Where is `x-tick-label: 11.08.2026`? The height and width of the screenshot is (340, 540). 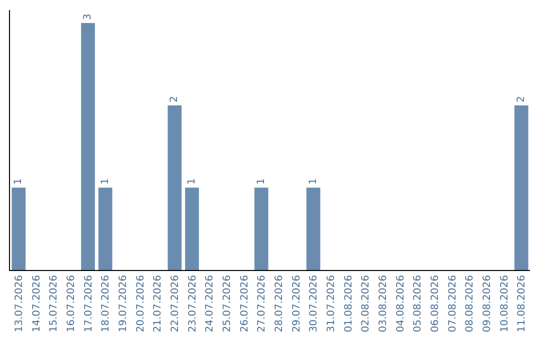 x-tick-label: 11.08.2026 is located at coordinates (522, 303).